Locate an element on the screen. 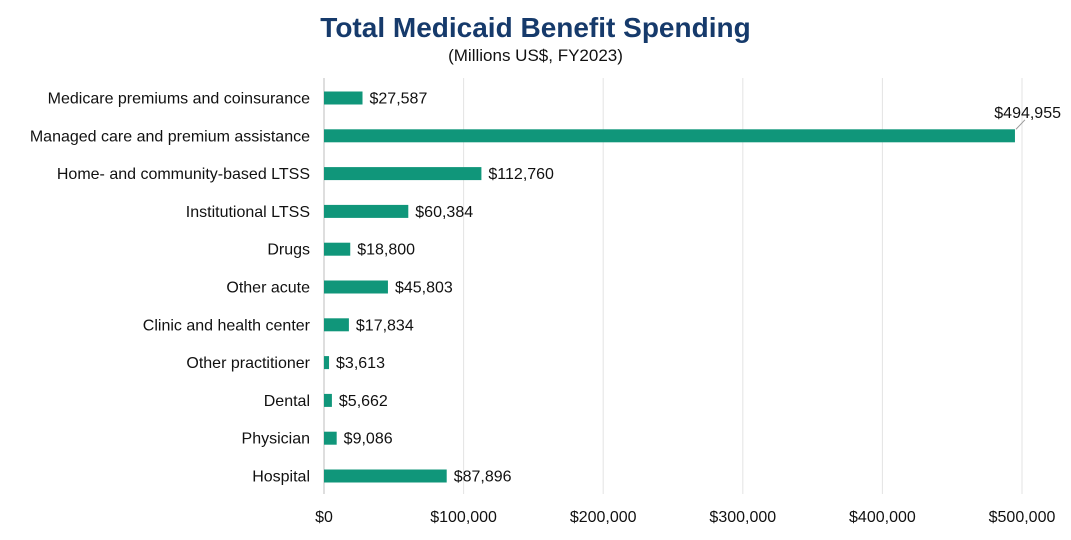 The height and width of the screenshot is (540, 1071). data-label: $60,384 is located at coordinates (444, 212).